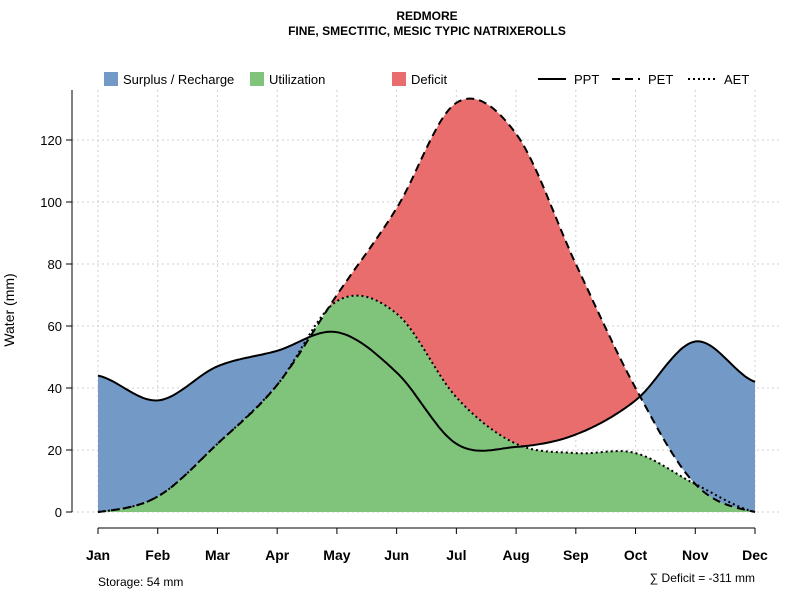  What do you see at coordinates (58, 512) in the screenshot?
I see `y-tick-label: 0` at bounding box center [58, 512].